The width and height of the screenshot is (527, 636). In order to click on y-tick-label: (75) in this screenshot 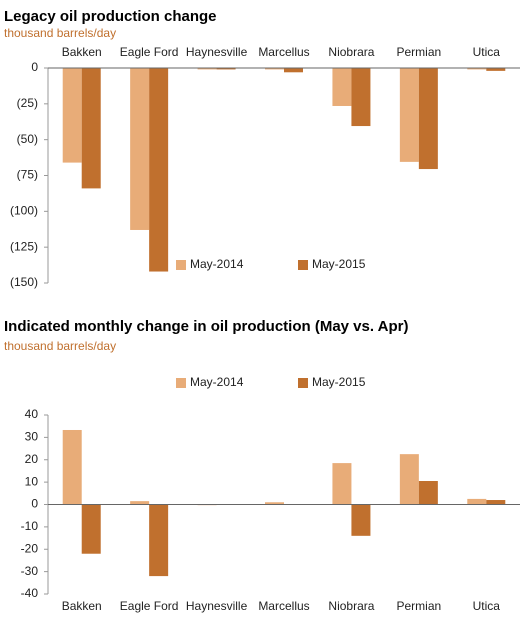, I will do `click(27, 175)`.